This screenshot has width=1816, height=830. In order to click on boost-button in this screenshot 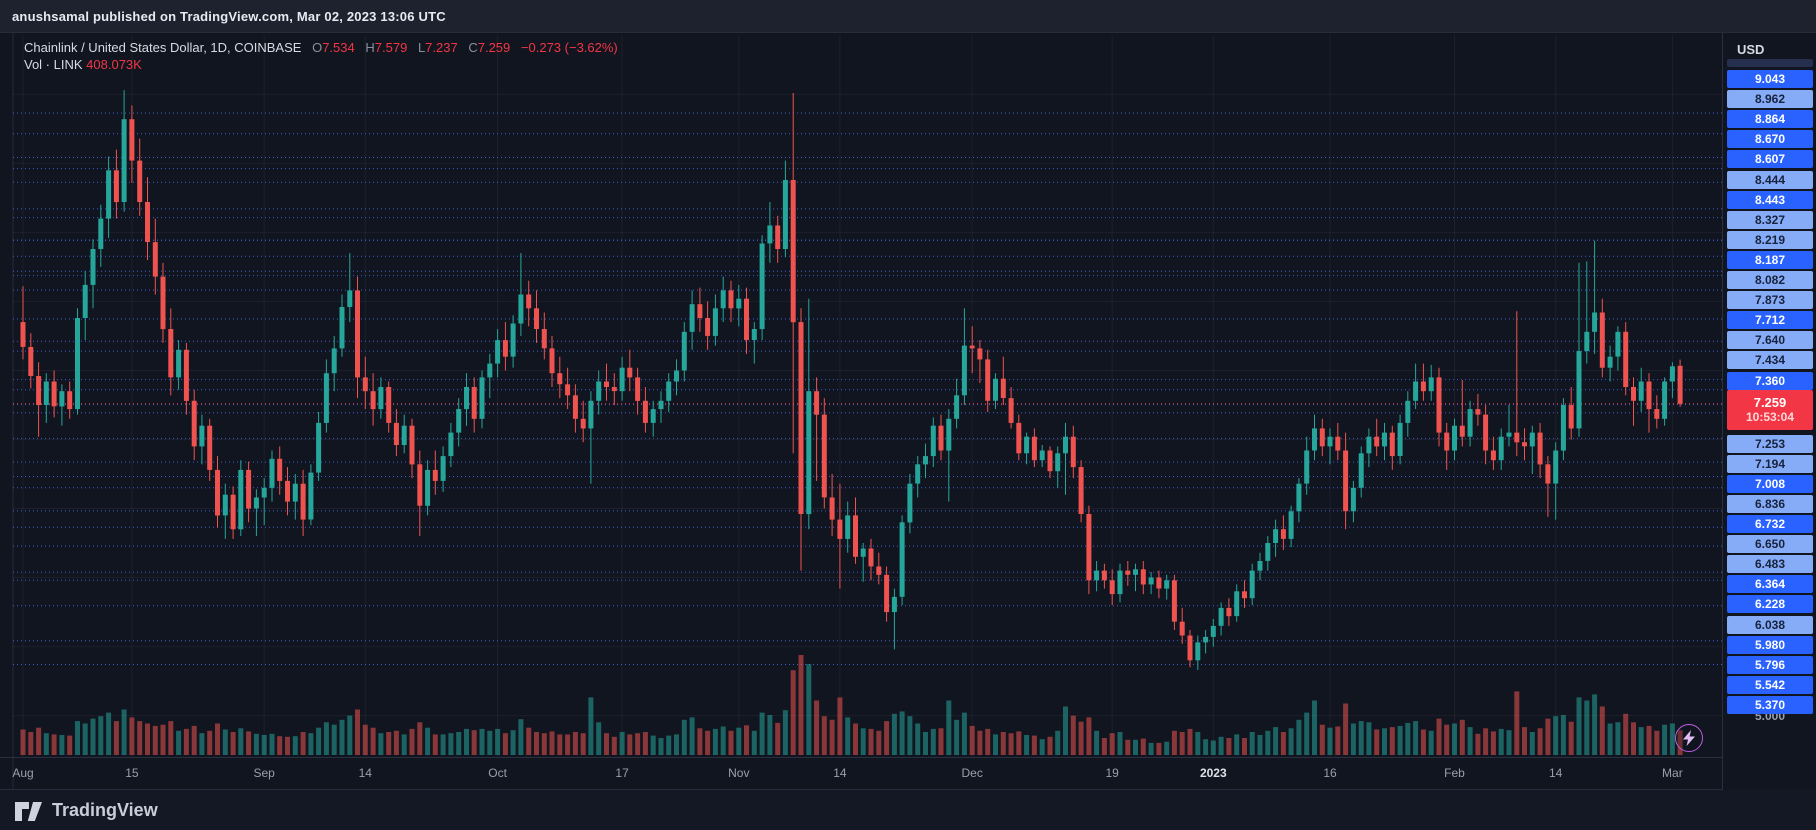, I will do `click(1689, 738)`.